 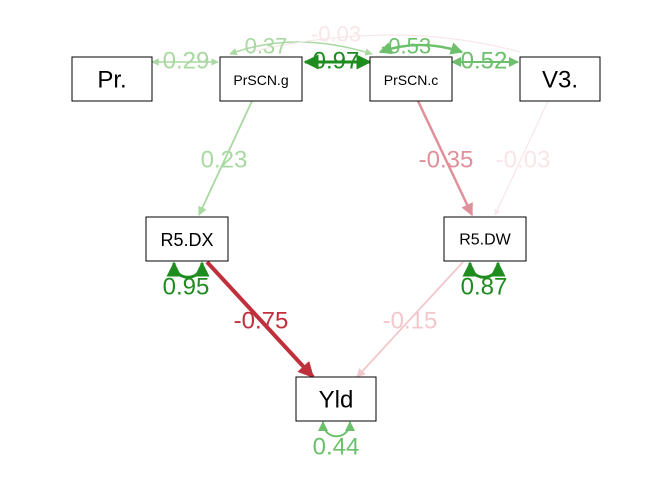 I want to click on node-label-r5dx: R5.DX, so click(x=186, y=240).